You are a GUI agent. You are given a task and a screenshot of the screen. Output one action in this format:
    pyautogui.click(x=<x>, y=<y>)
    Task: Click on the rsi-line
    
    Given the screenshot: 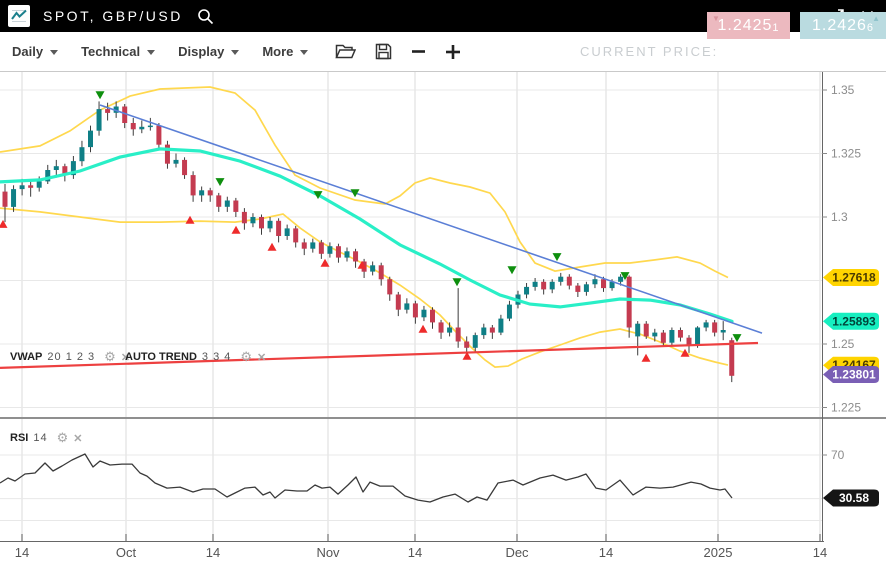 What is the action you would take?
    pyautogui.click(x=366, y=478)
    